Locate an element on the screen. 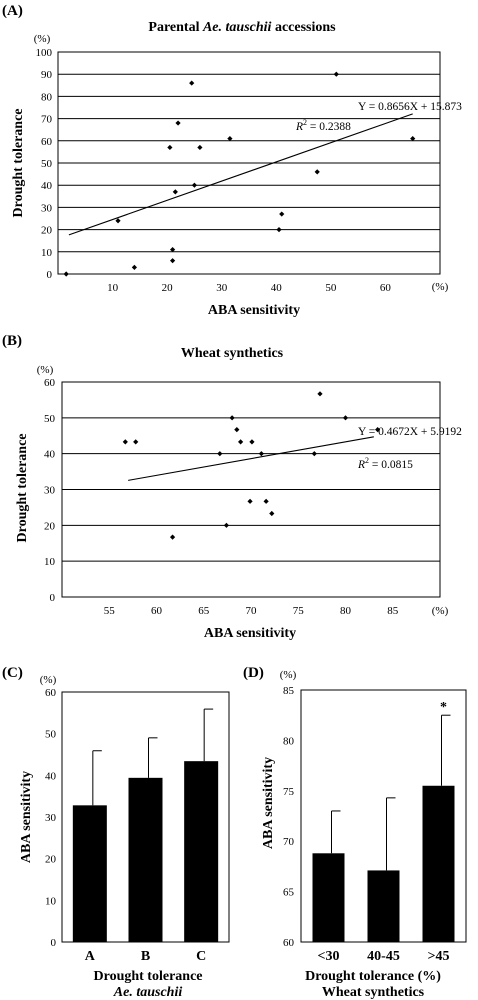 Image resolution: width=478 pixels, height=1000 pixels. panel-c-y-unit: (%) is located at coordinates (48, 680).